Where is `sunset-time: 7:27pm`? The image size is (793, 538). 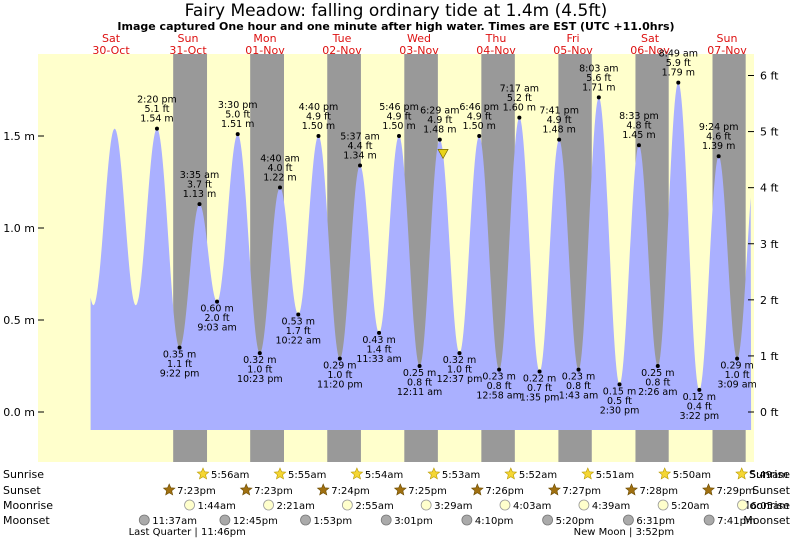 sunset-time: 7:27pm is located at coordinates (581, 491).